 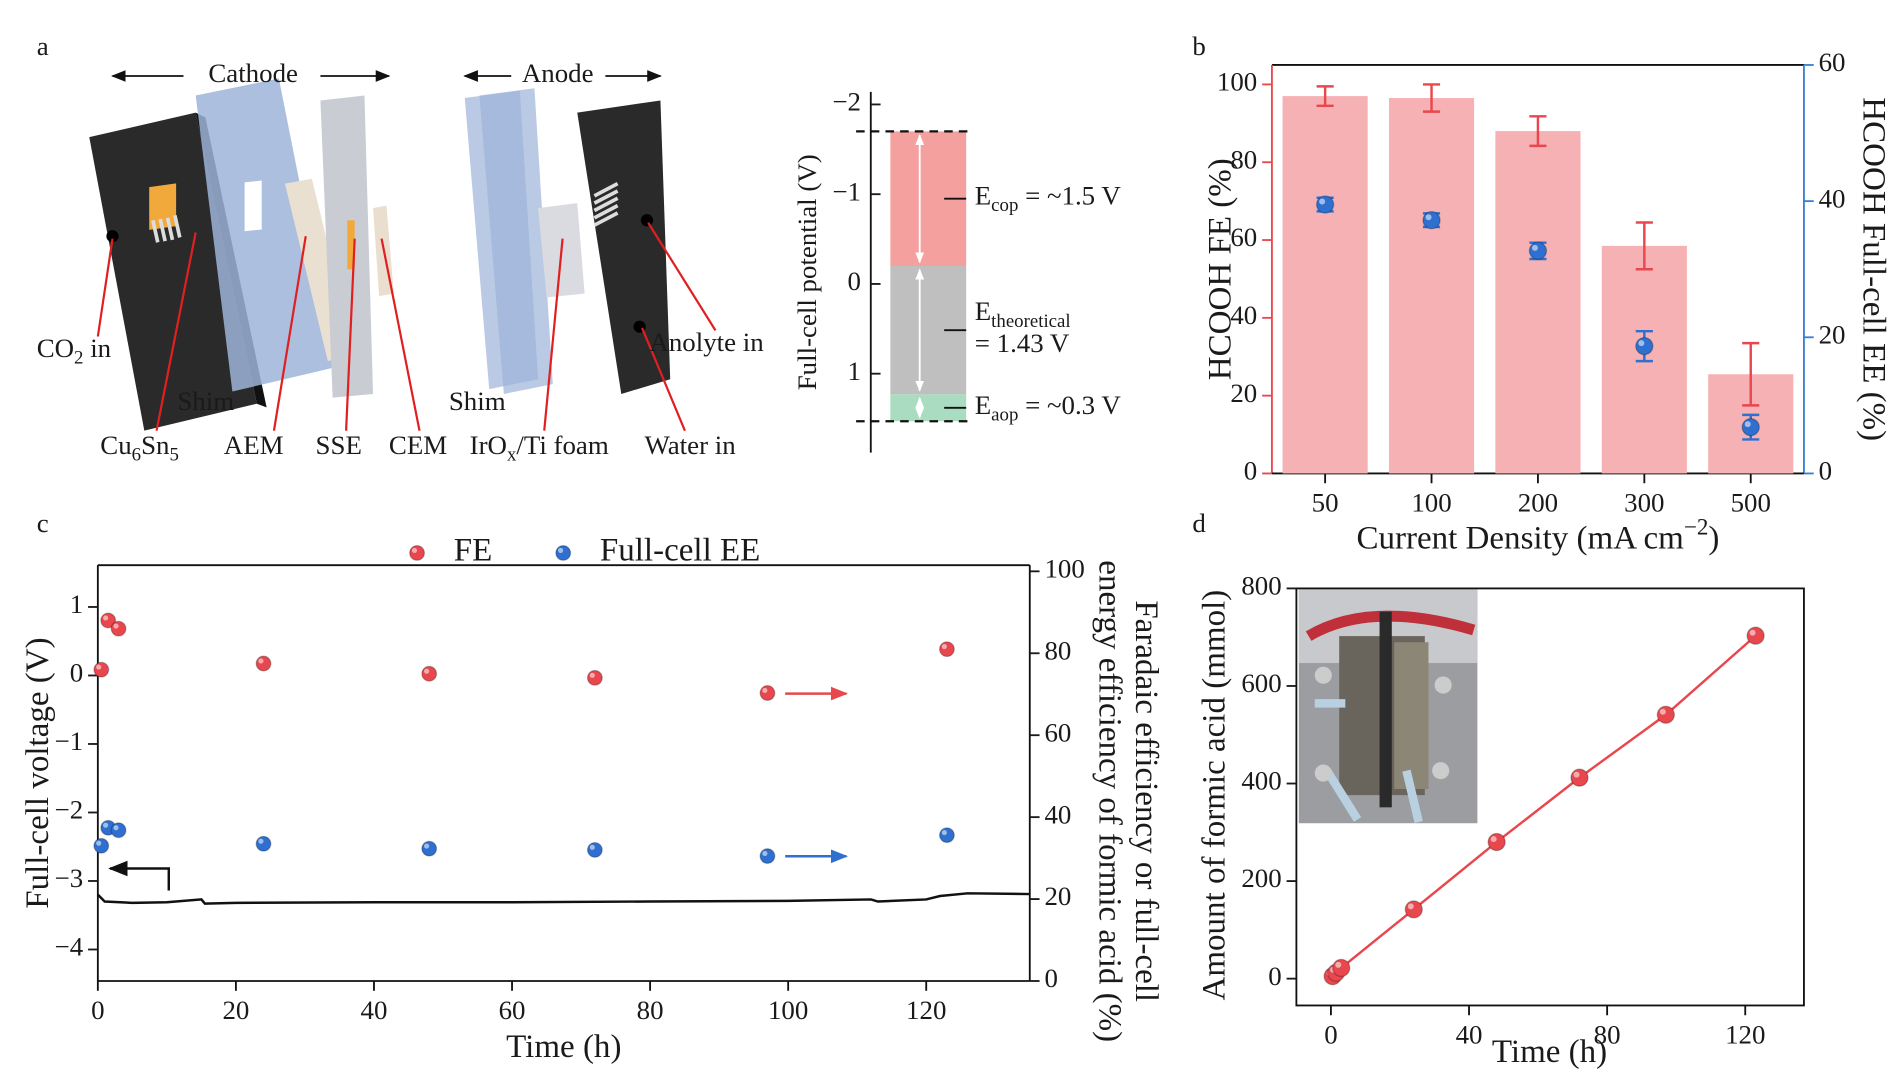 I want to click on panel-label: c, so click(x=43, y=523).